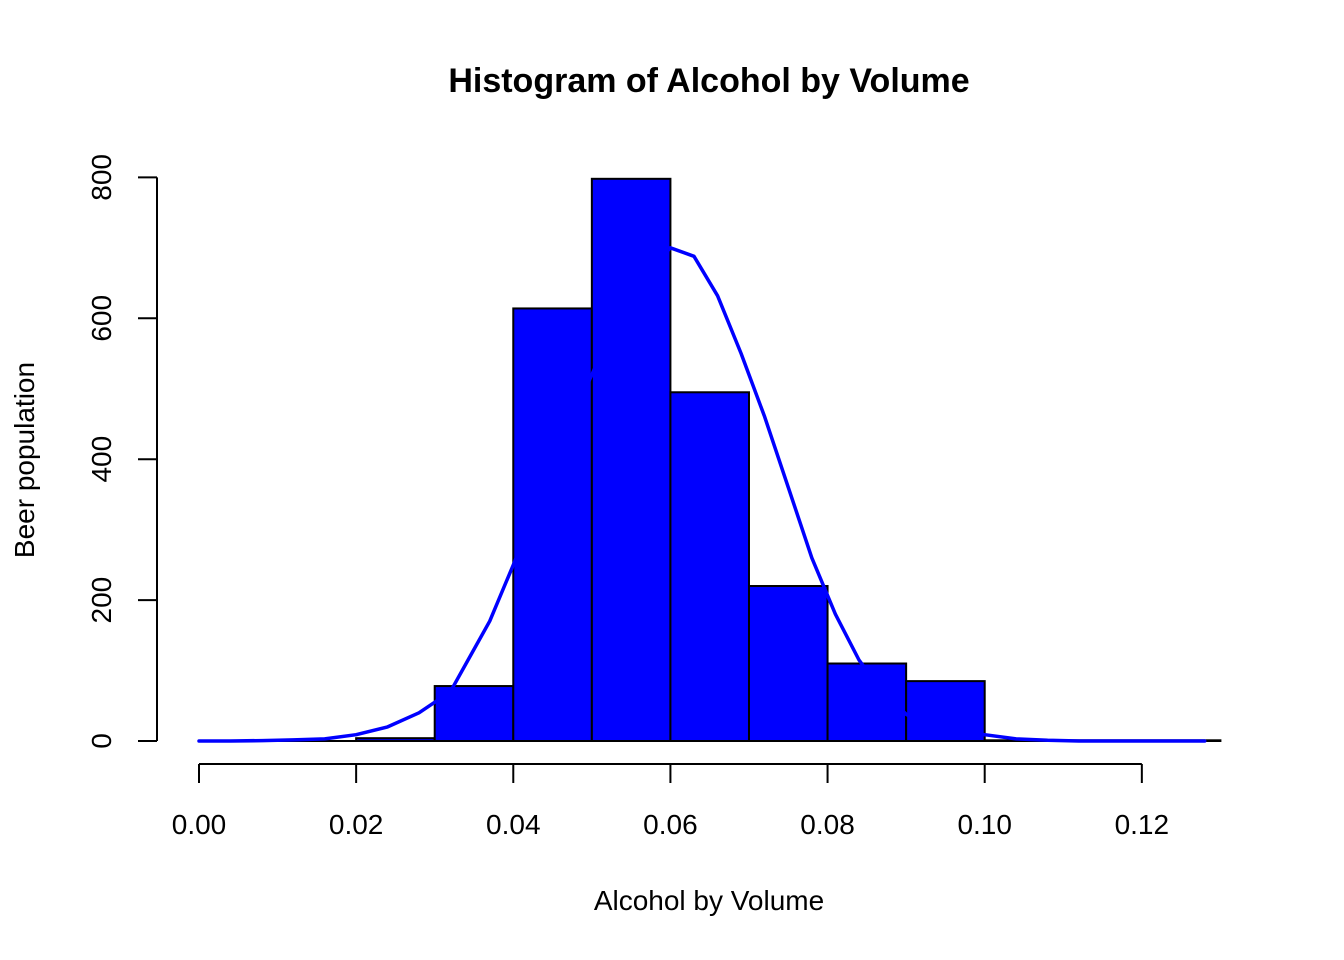 Image resolution: width=1344 pixels, height=960 pixels. I want to click on x-tick-label-5: 0.10, so click(984, 824).